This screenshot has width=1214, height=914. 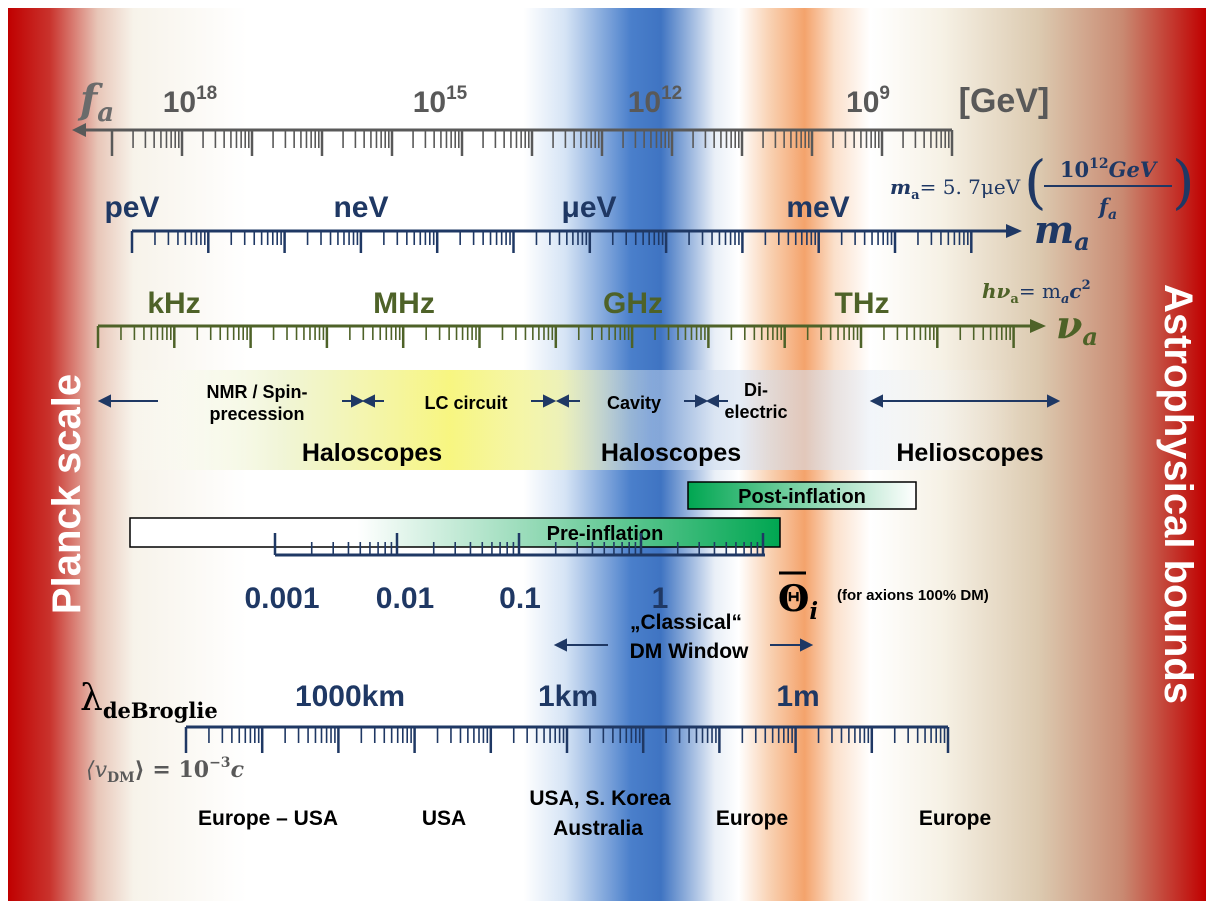 What do you see at coordinates (1062, 231) in the screenshot?
I see `ma-symbol: ma` at bounding box center [1062, 231].